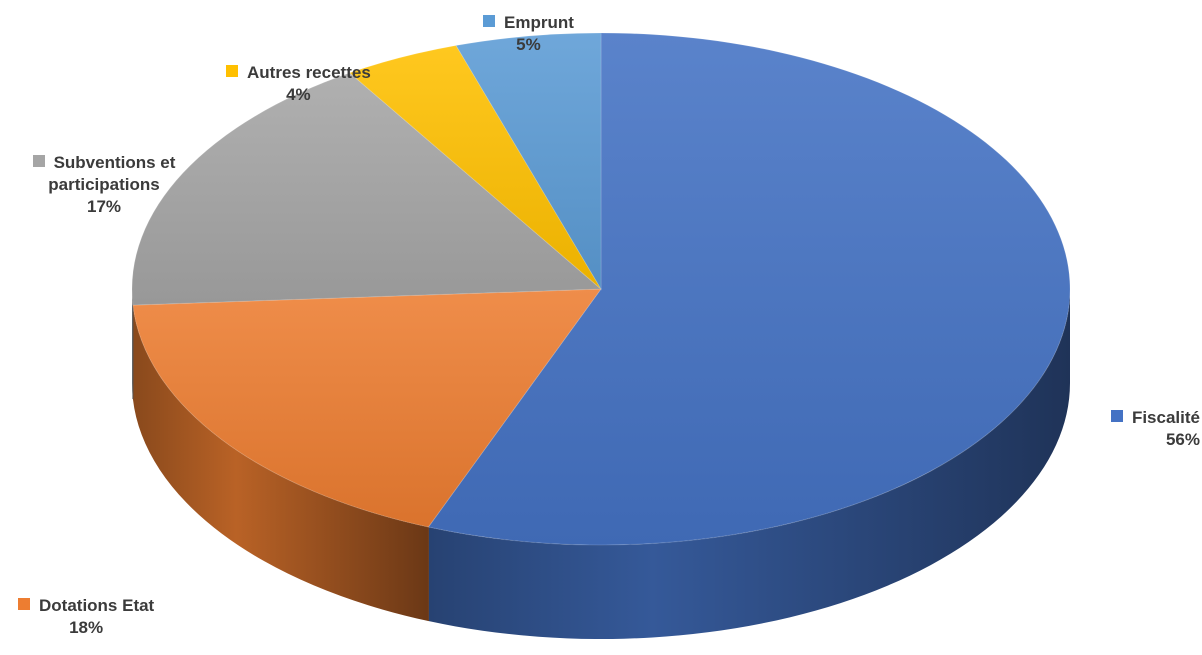 The image size is (1202, 655). I want to click on legend-swatch-emprunt, so click(489, 21).